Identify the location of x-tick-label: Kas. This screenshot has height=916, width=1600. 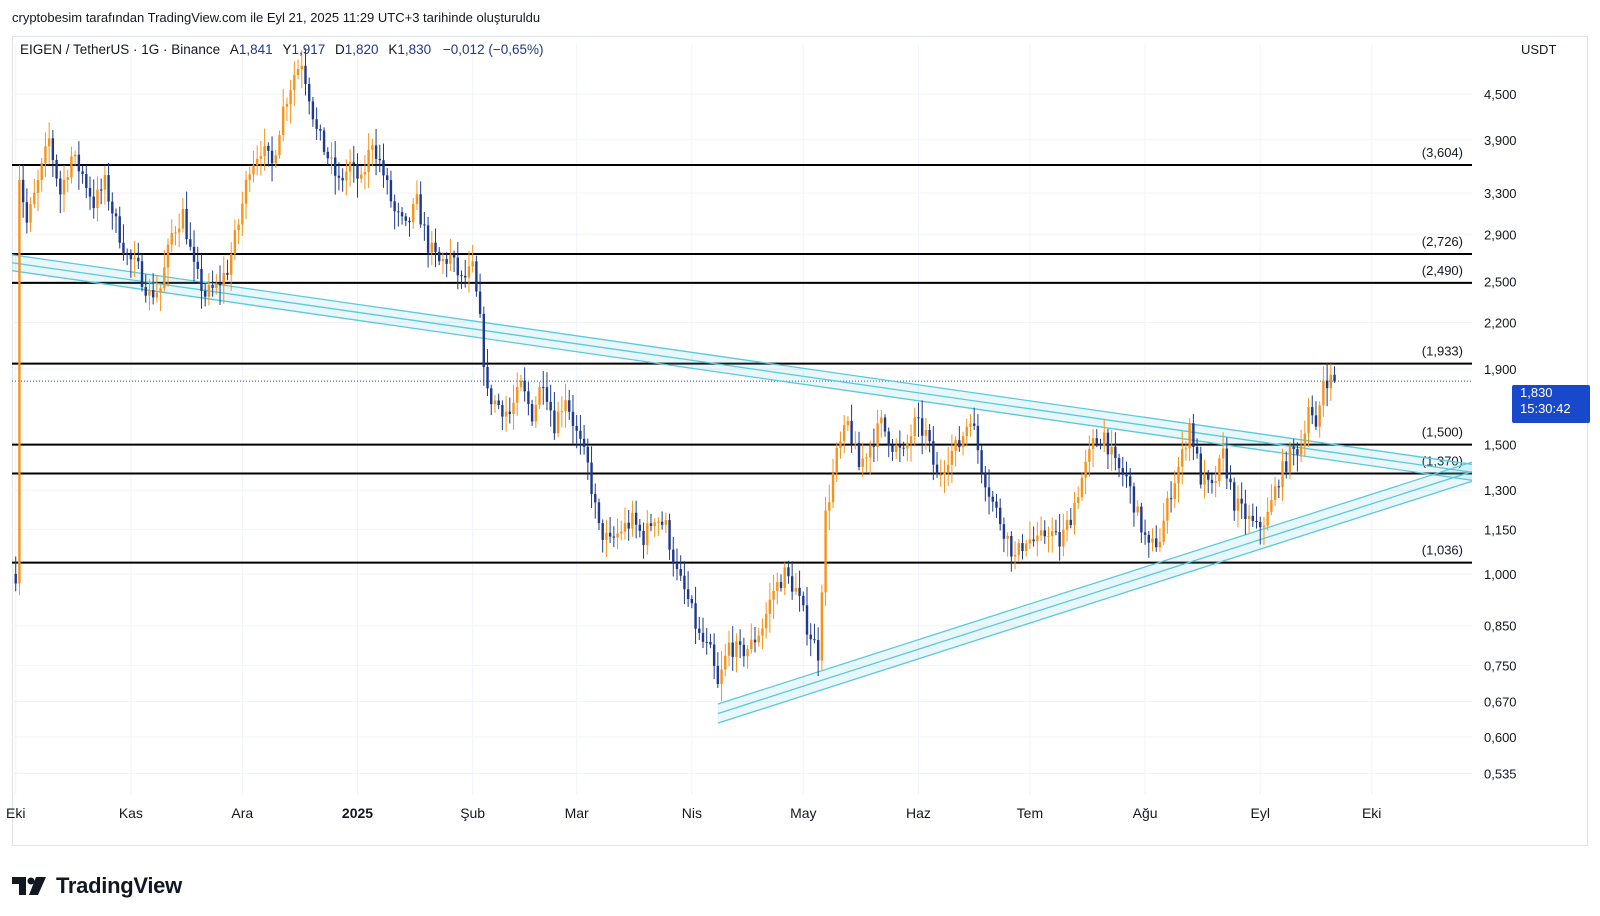
(131, 813).